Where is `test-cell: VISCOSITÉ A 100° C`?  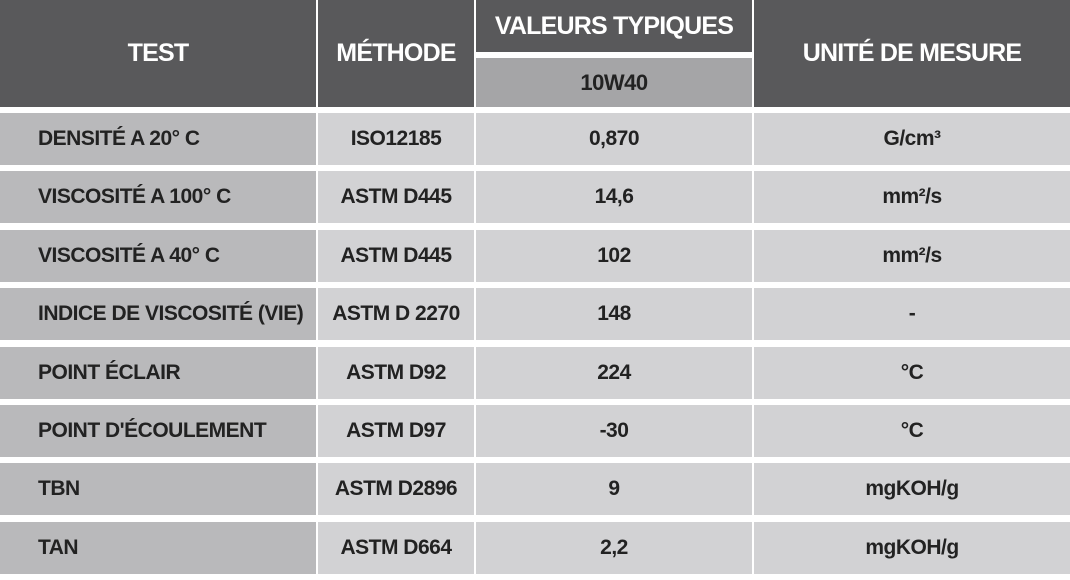 test-cell: VISCOSITÉ A 100° C is located at coordinates (158, 197).